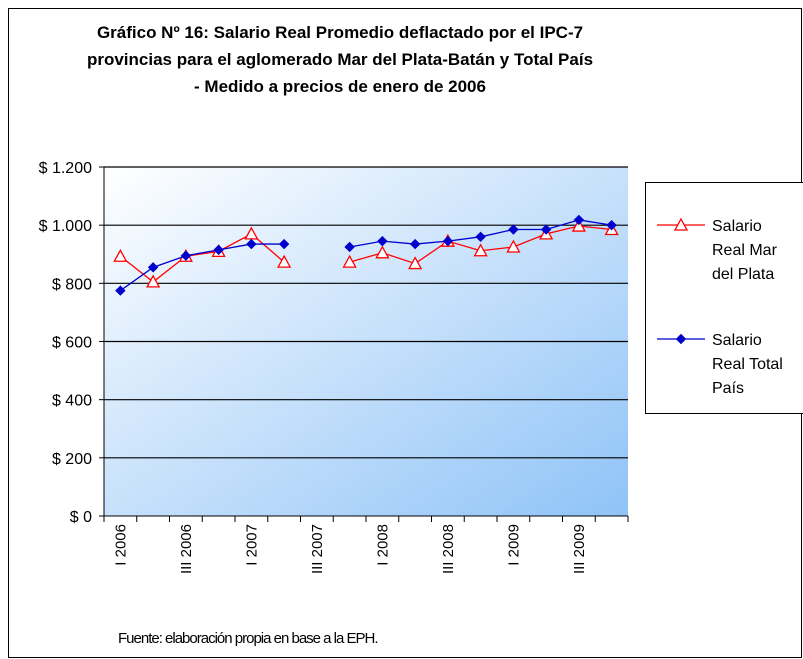  Describe the element at coordinates (747, 364) in the screenshot. I see `legend-label: Salario Real Total País` at that location.